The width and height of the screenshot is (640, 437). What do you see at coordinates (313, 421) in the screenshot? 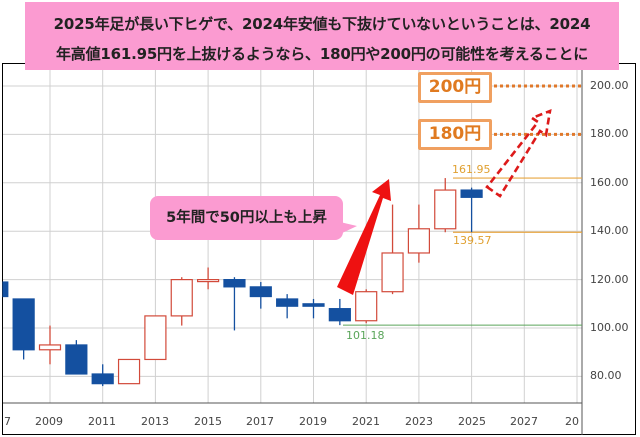
I see `x-tick-label: 2019` at bounding box center [313, 421].